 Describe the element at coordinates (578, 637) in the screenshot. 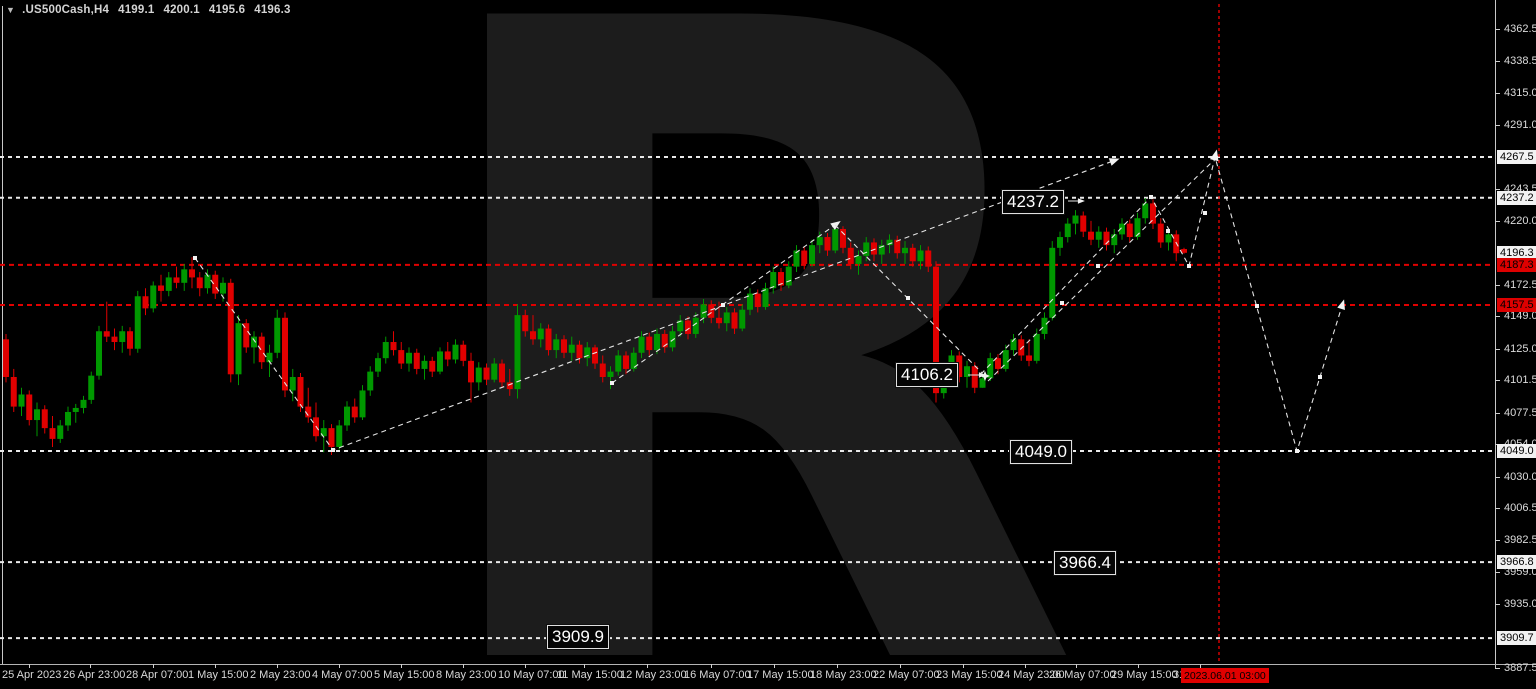

I see `wave-price-label: 3909.9` at that location.